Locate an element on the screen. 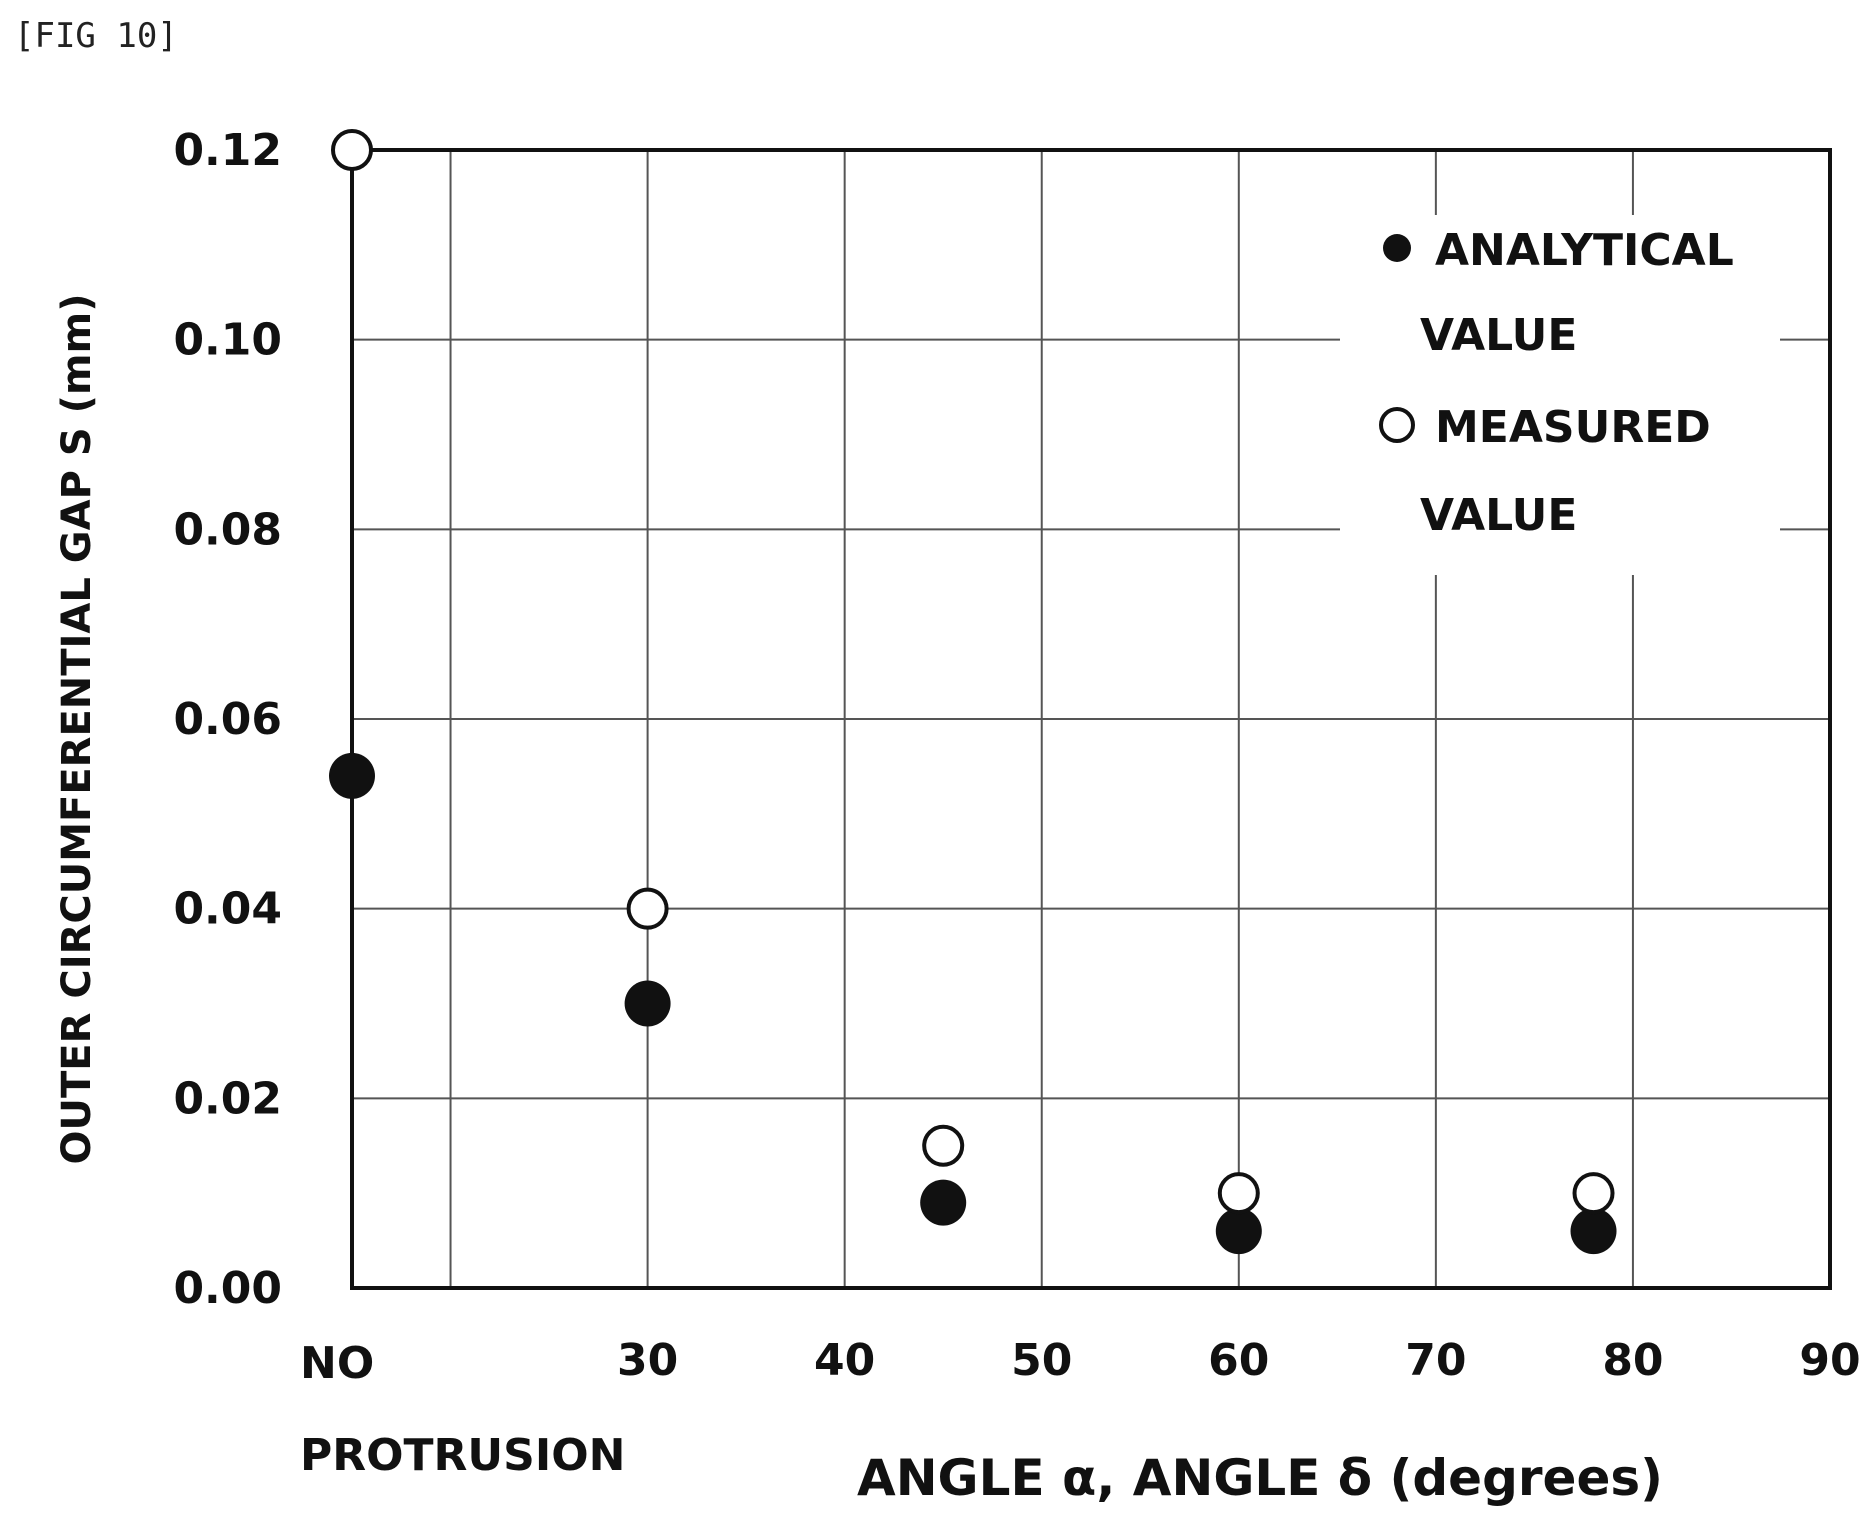 This screenshot has height=1528, width=1875. y-tick-label: 0.00 is located at coordinates (227, 1288).